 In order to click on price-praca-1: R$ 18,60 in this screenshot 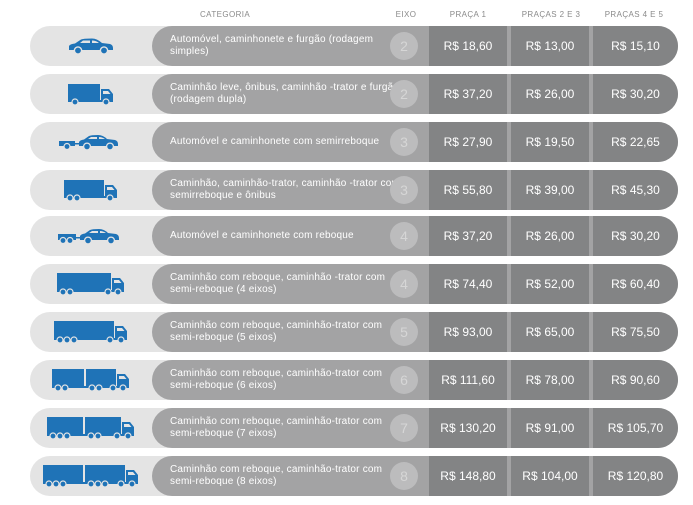, I will do `click(468, 46)`.